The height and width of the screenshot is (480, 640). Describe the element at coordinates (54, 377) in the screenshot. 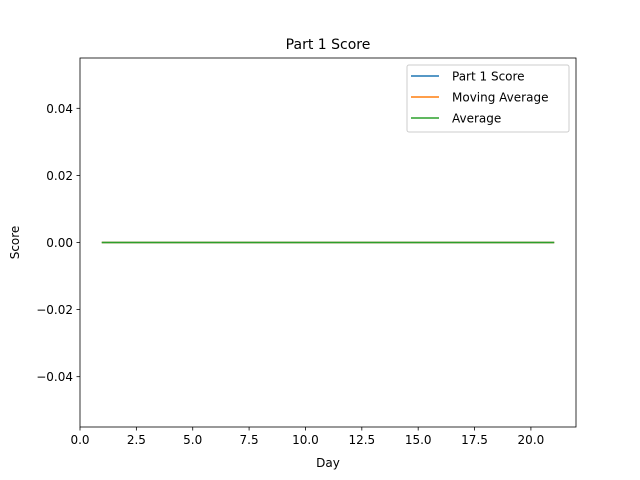

I see `y-tick-label: −0.04` at that location.